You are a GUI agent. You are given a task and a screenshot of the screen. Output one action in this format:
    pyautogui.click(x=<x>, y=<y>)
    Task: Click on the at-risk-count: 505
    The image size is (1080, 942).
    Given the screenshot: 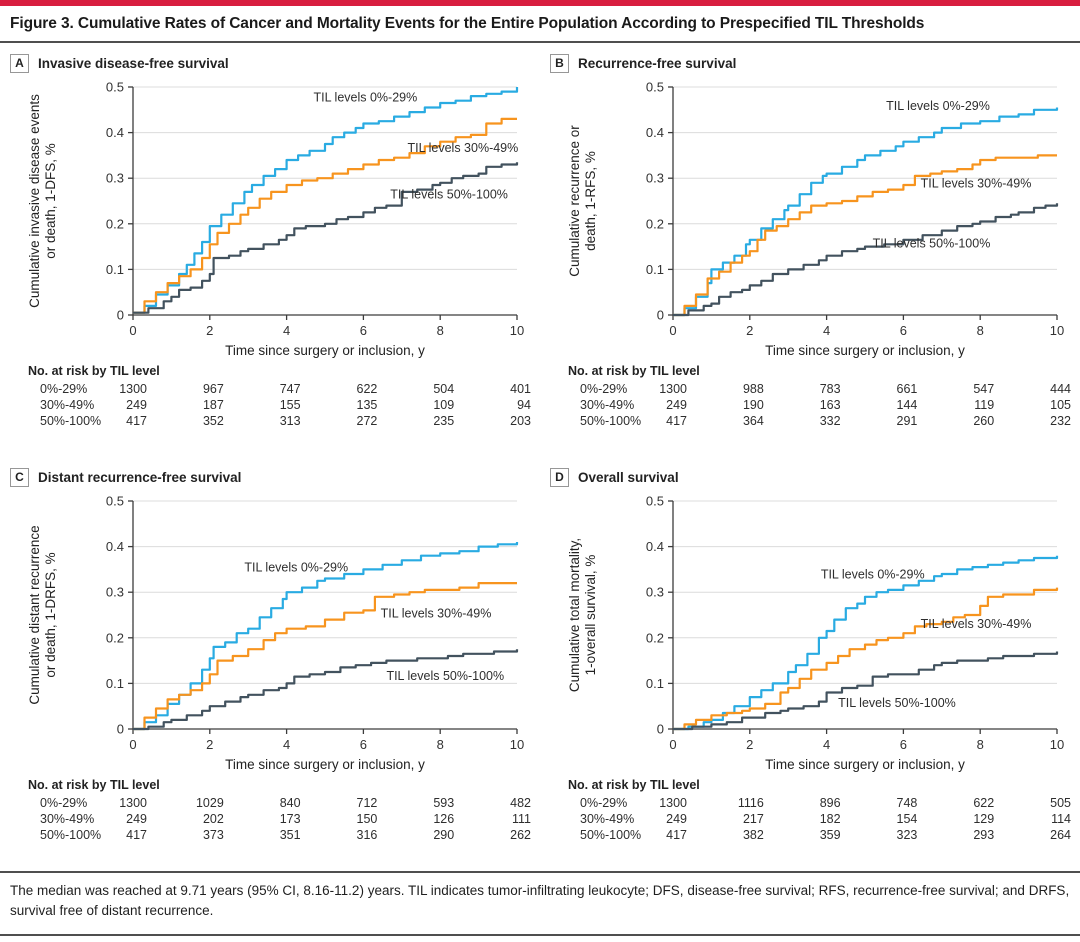 What is the action you would take?
    pyautogui.click(x=1060, y=803)
    